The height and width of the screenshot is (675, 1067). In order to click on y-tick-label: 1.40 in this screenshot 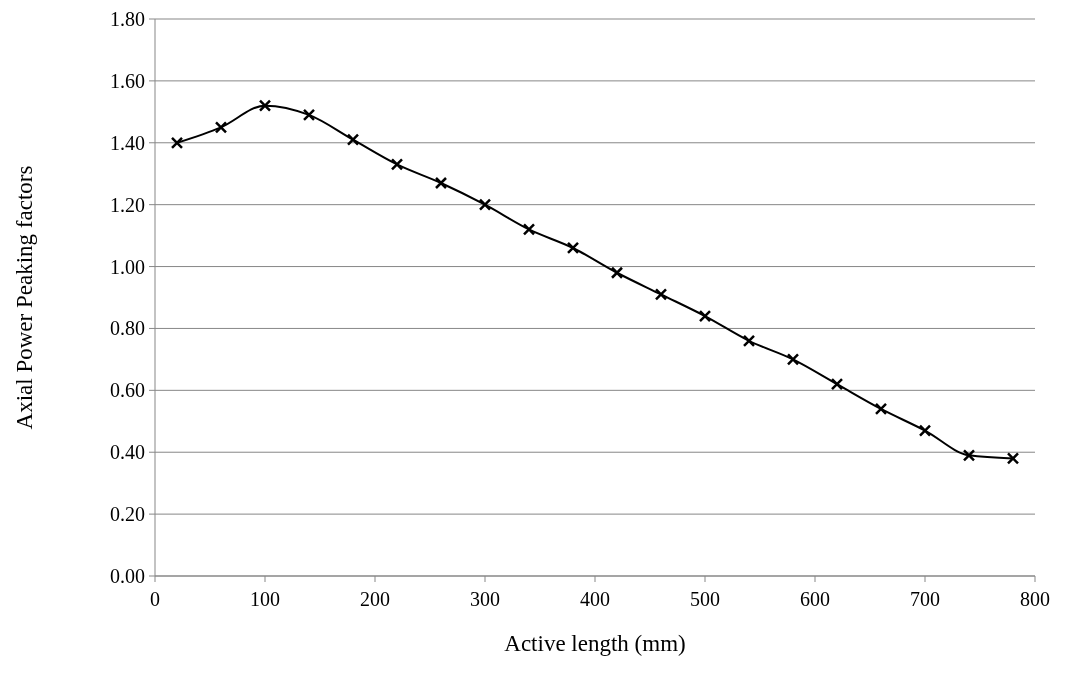, I will do `click(127, 142)`.